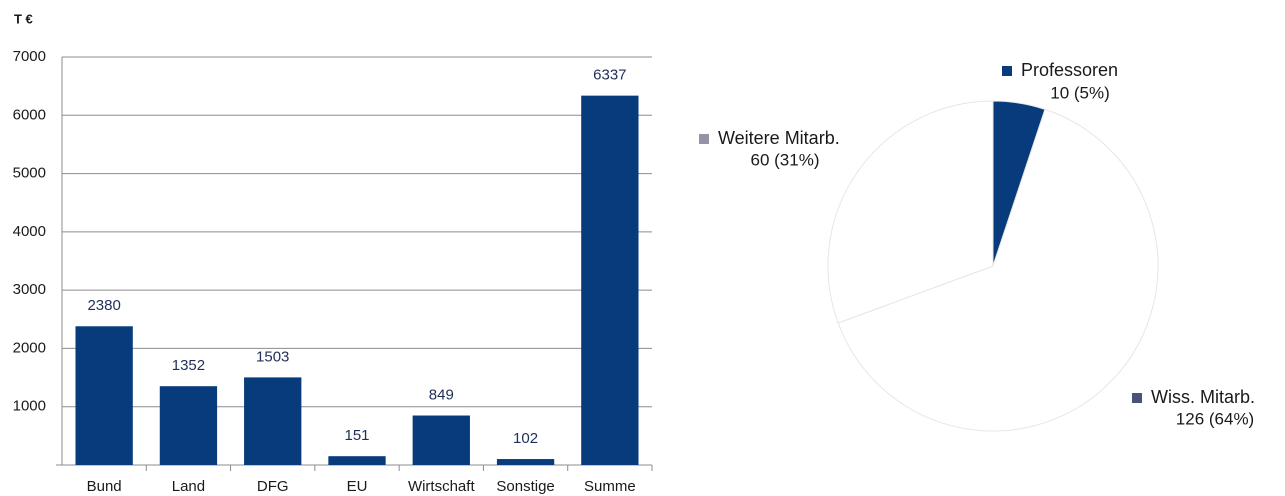  What do you see at coordinates (188, 365) in the screenshot?
I see `value-label: 1352` at bounding box center [188, 365].